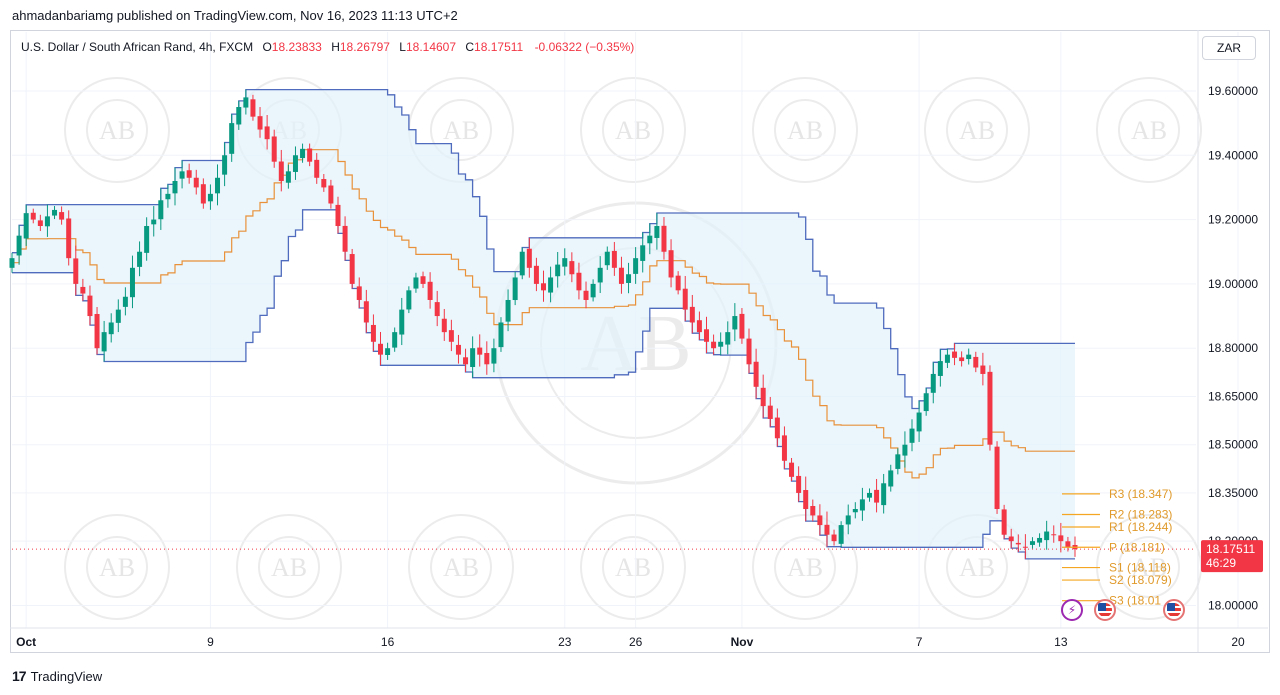 The image size is (1280, 695). I want to click on time-axis: Oct 9 16 23 26 Nov 7 13 20, so click(639, 638).